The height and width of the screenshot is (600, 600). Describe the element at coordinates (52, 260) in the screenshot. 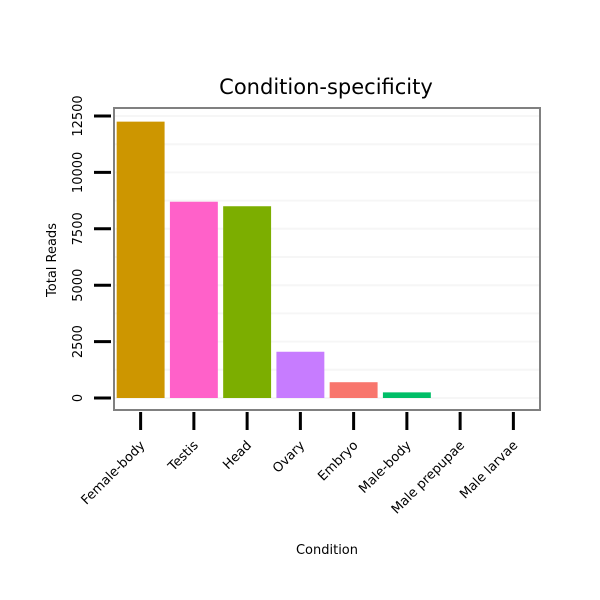

I see `y-axis-title: Total Reads` at that location.